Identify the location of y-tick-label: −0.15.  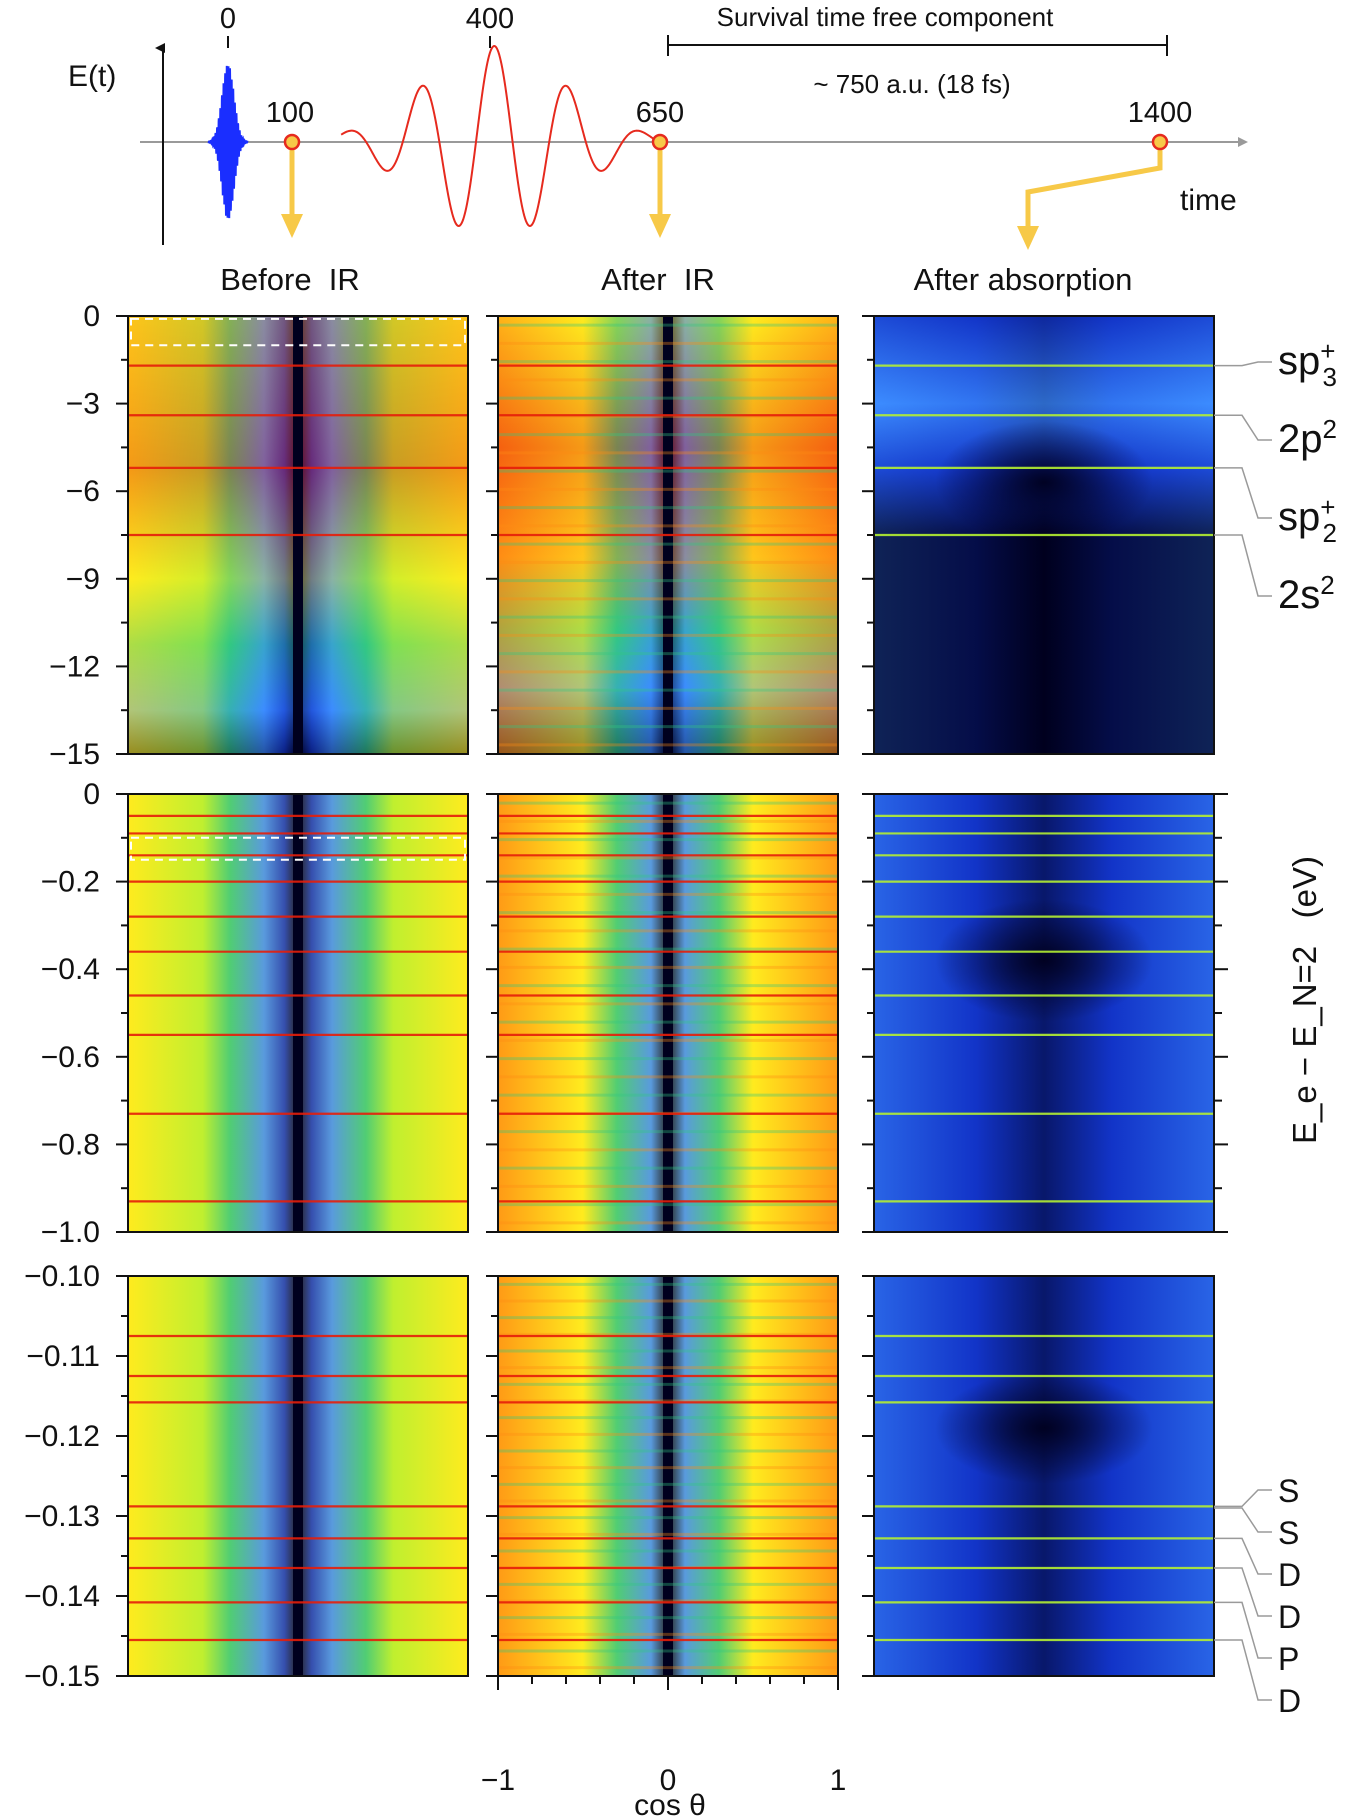
(62, 1676).